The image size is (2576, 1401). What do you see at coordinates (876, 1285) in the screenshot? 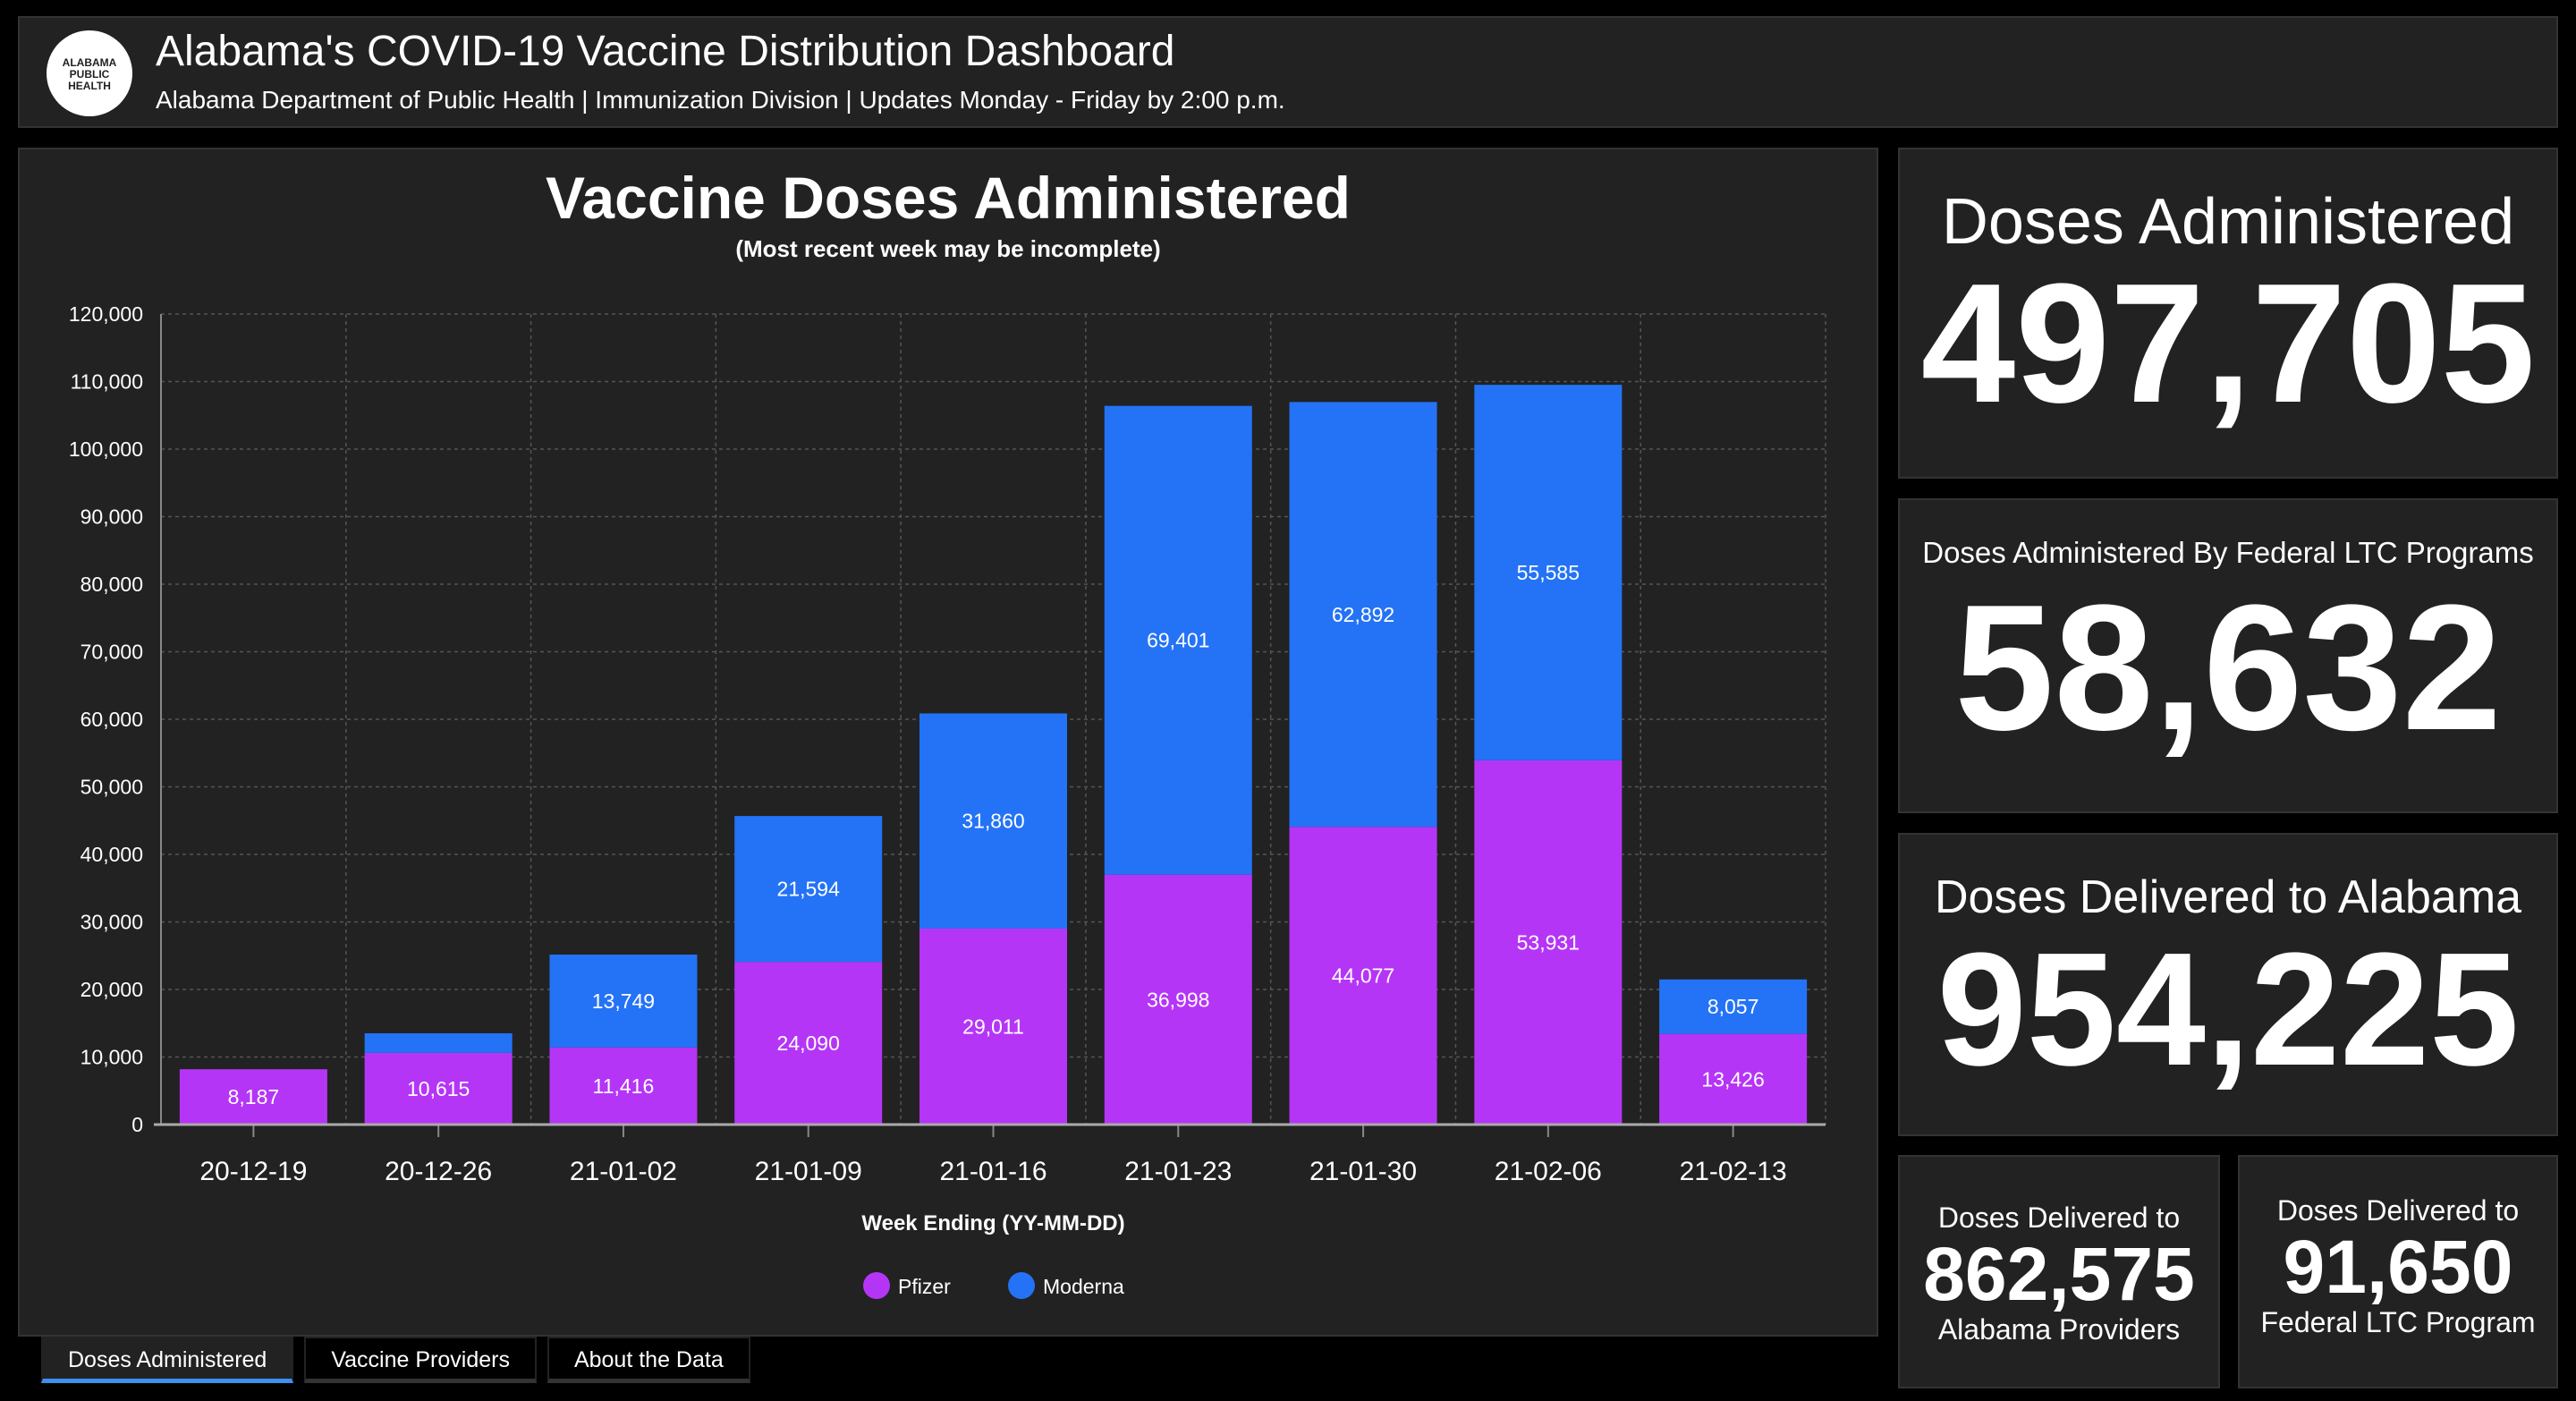
I see `legend-marker-pfizer` at bounding box center [876, 1285].